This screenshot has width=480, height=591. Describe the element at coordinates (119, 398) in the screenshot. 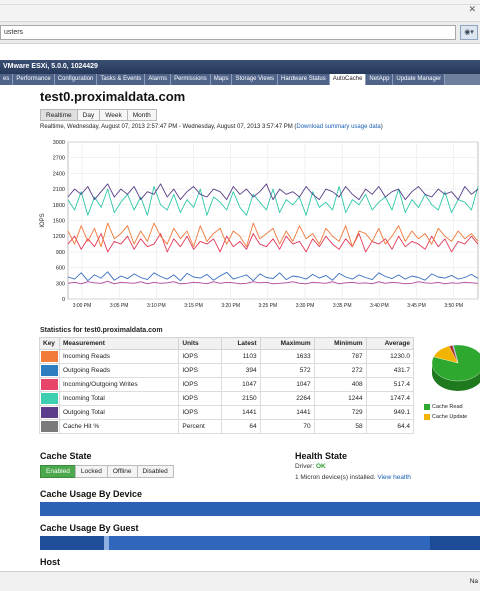

I see `cell-measurement: Incoming Total` at that location.